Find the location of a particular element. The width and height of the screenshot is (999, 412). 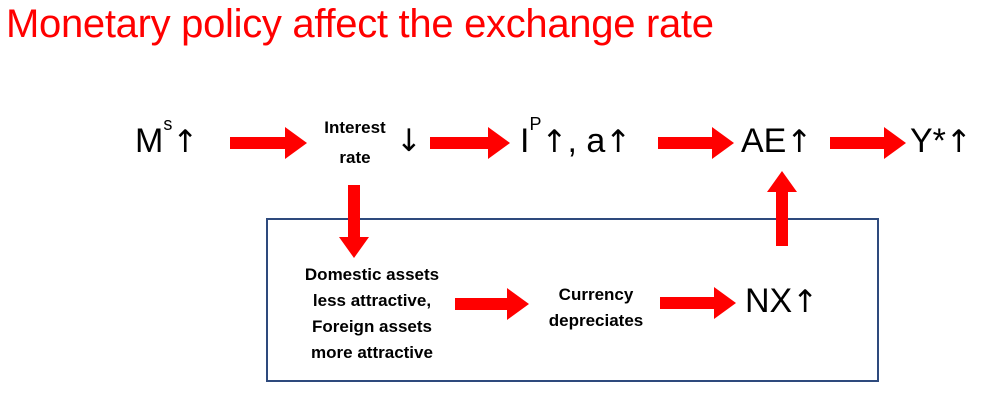

interest-rate-label-line2: rate is located at coordinates (355, 157).